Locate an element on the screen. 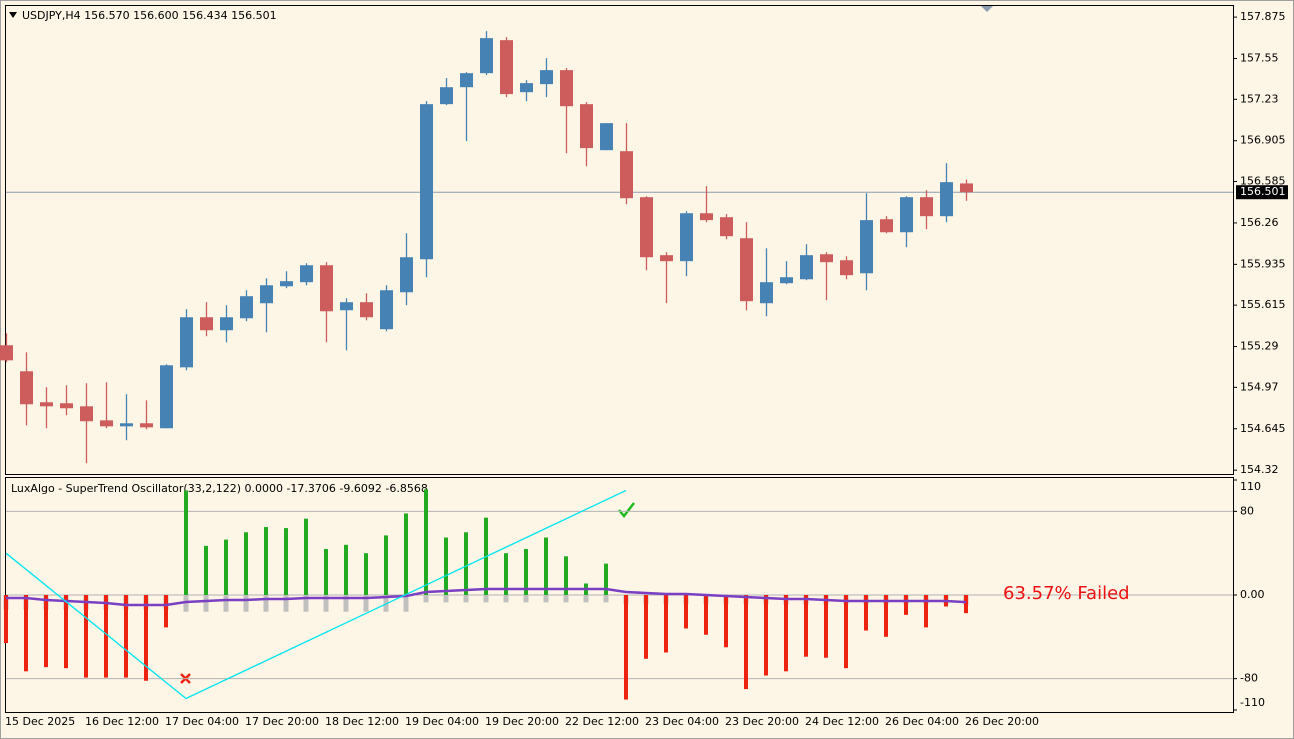 This screenshot has width=1294, height=739. x-tick-label: 24 Dec 12:00 is located at coordinates (842, 721).